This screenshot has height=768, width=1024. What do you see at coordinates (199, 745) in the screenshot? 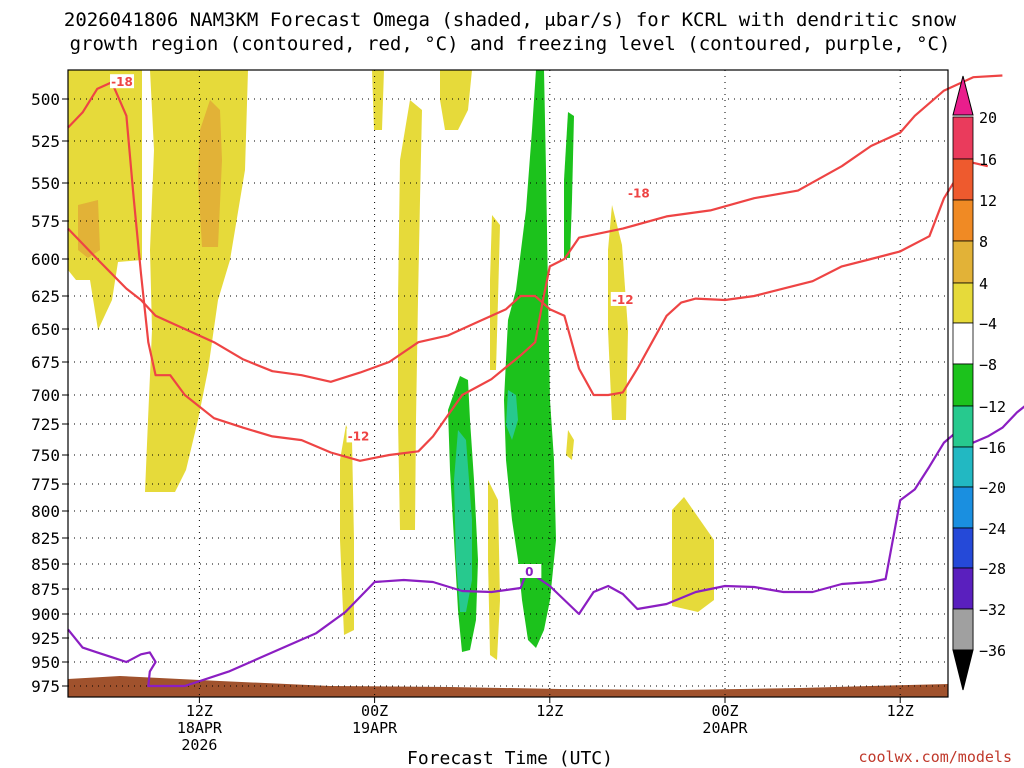
I see `x-tick-label: 2026` at bounding box center [199, 745].